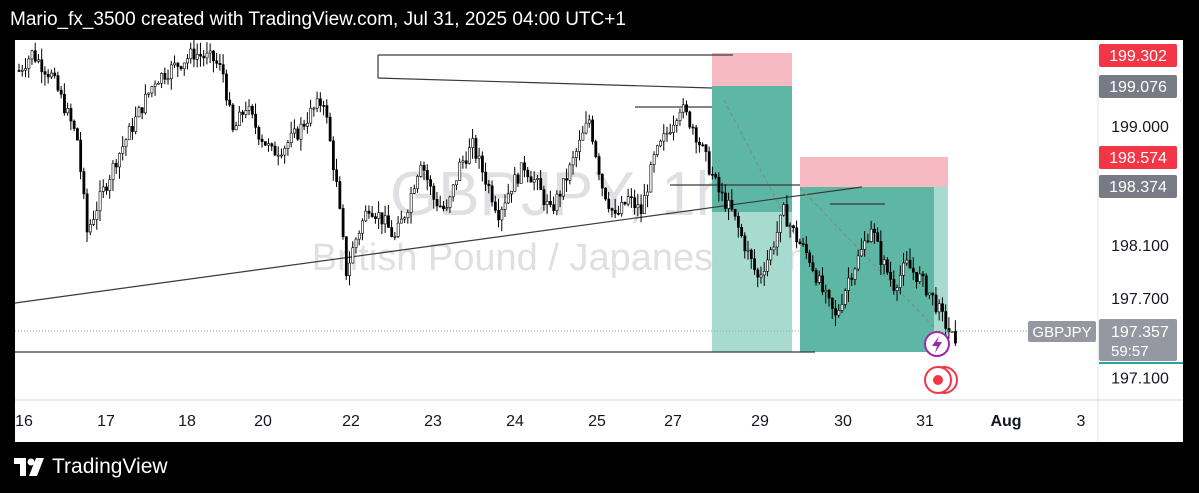  Describe the element at coordinates (760, 421) in the screenshot. I see `x-tick-label: 29` at that location.